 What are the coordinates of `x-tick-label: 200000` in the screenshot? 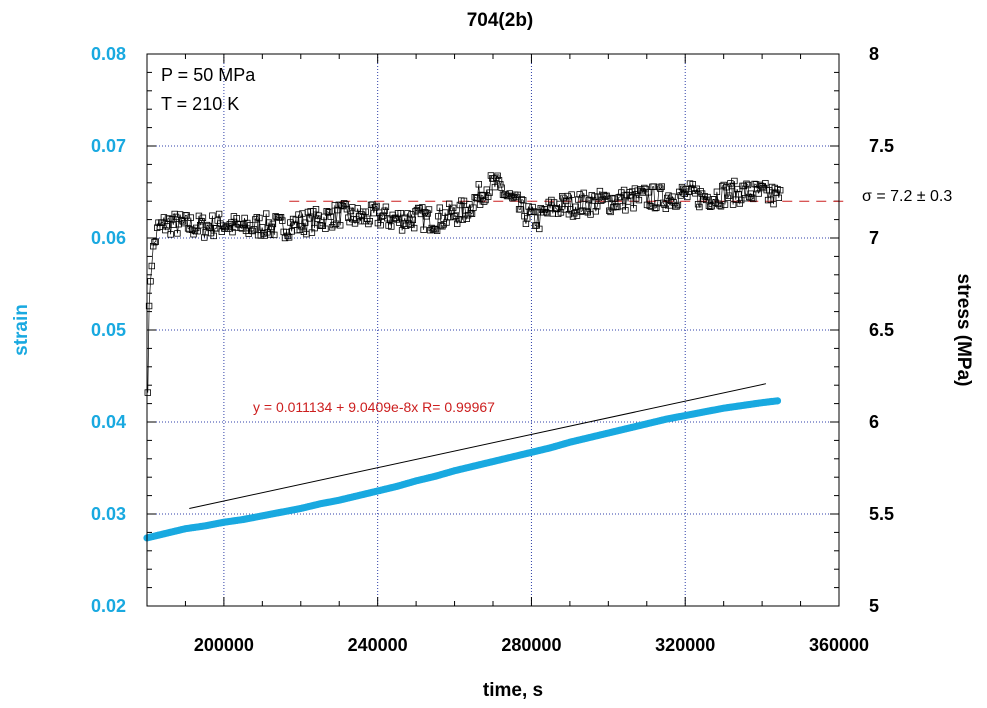 It's located at (224, 645).